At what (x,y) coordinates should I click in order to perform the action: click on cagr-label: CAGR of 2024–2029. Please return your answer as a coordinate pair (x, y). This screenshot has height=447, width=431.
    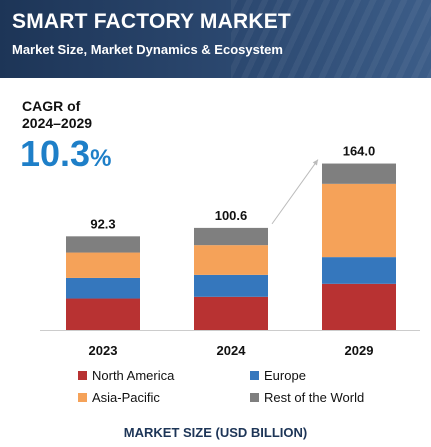
    Looking at the image, I should click on (57, 114).